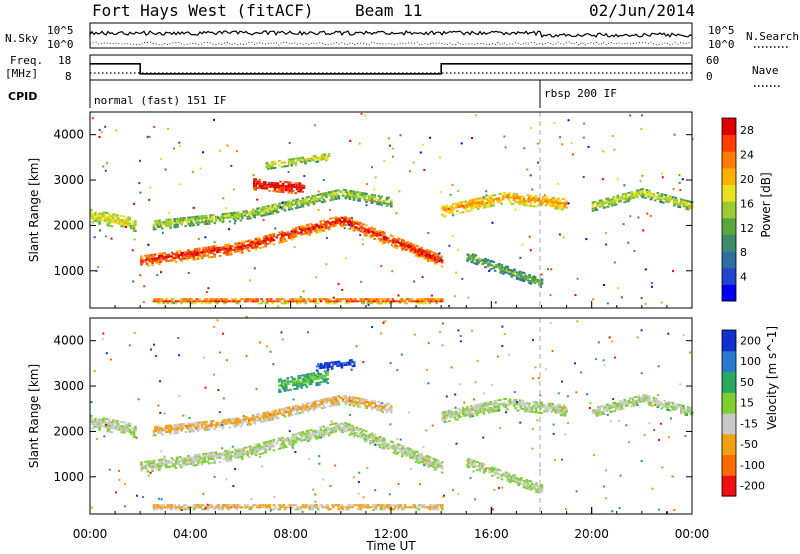 Image resolution: width=800 pixels, height=554 pixels. What do you see at coordinates (68, 135) in the screenshot?
I see `ytick-label: 4000` at bounding box center [68, 135].